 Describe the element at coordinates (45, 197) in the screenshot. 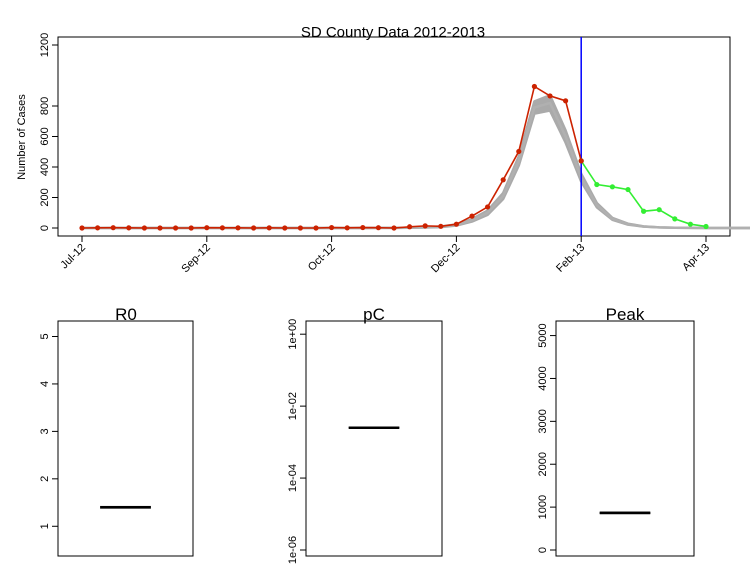

I see `y-tick-label: 200` at that location.